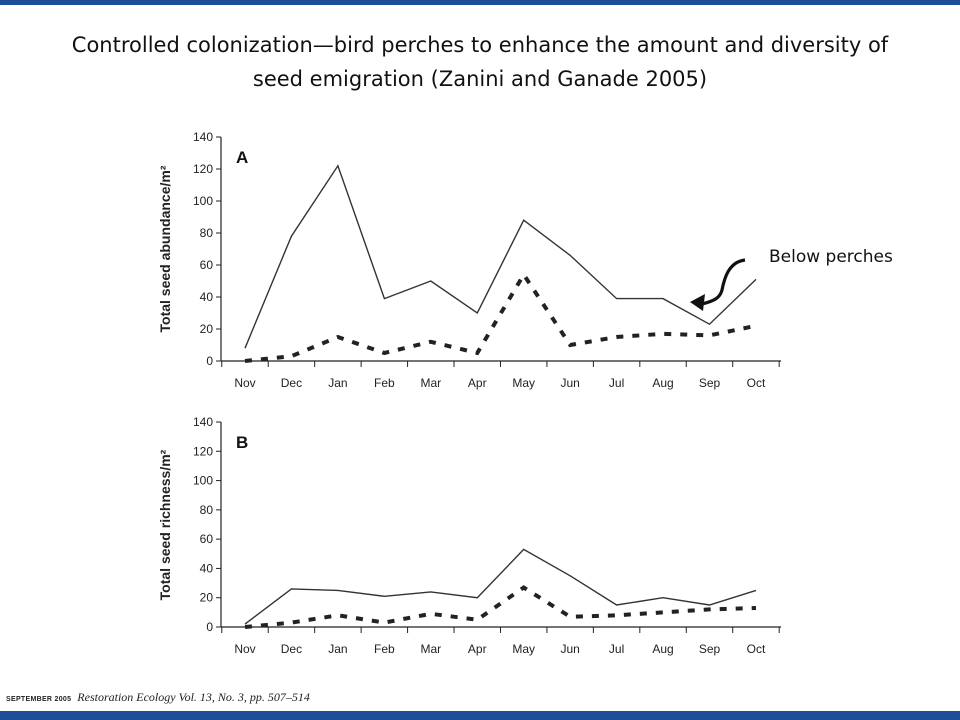  Describe the element at coordinates (242, 442) in the screenshot. I see `panel-letter: B` at that location.